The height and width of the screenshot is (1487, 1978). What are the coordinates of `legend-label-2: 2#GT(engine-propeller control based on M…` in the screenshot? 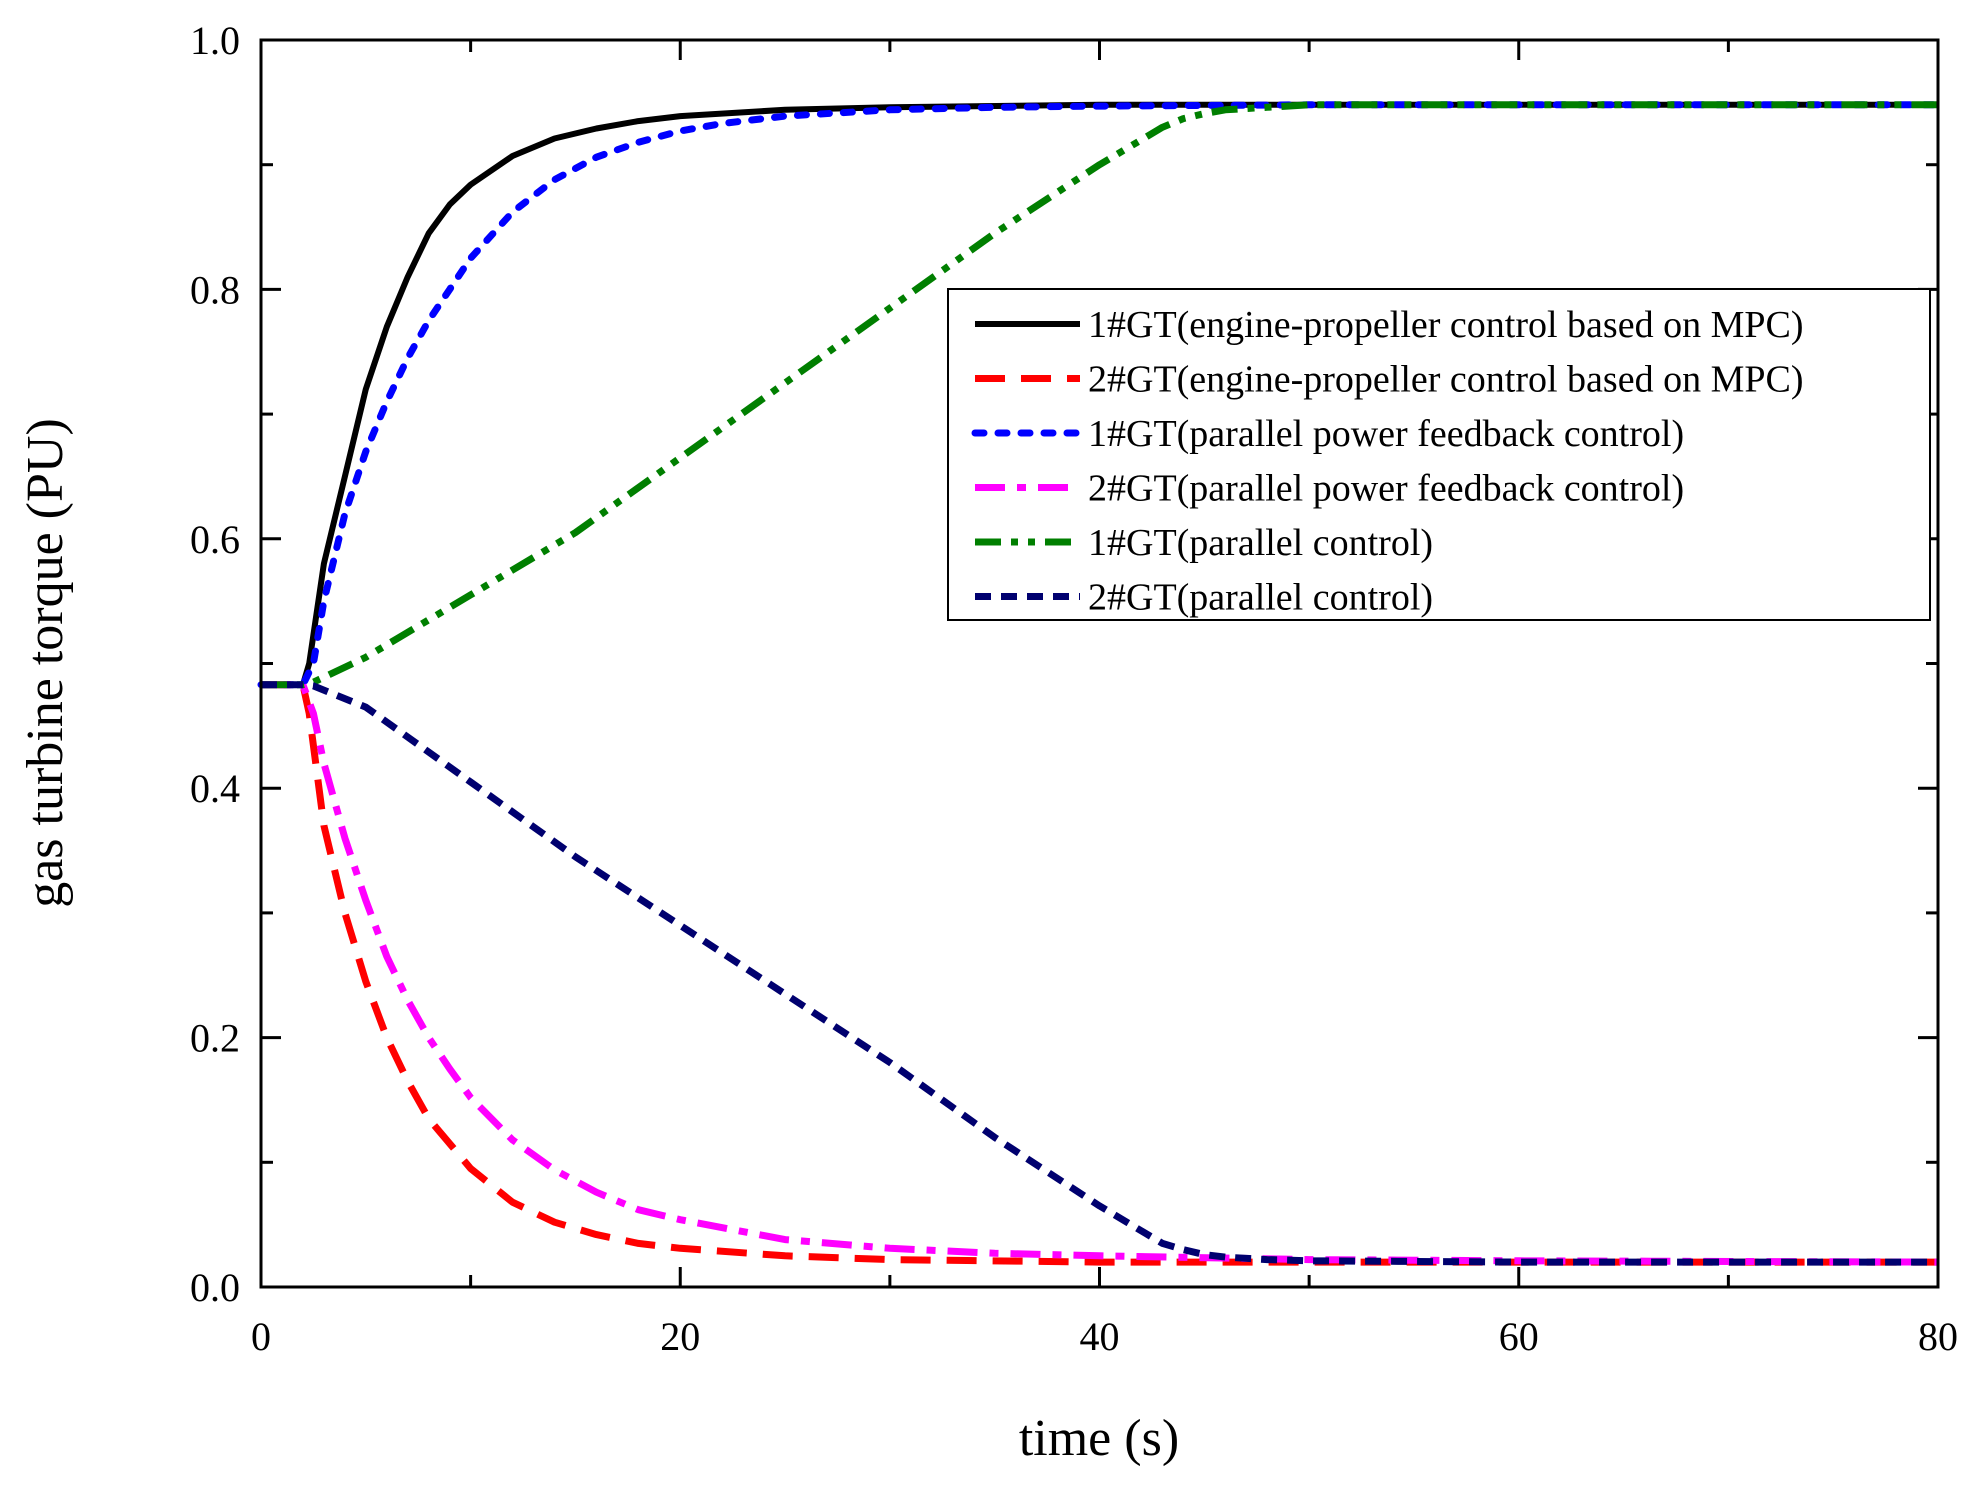 It's located at (1446, 380).